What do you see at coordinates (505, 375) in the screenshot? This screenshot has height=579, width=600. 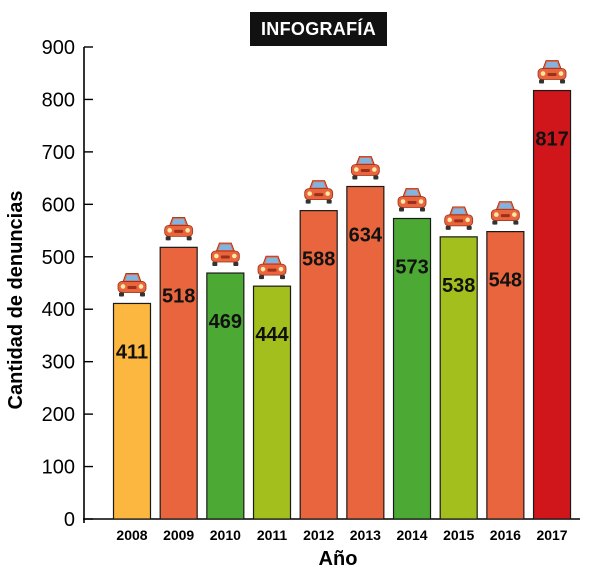 I see `bar-2016` at bounding box center [505, 375].